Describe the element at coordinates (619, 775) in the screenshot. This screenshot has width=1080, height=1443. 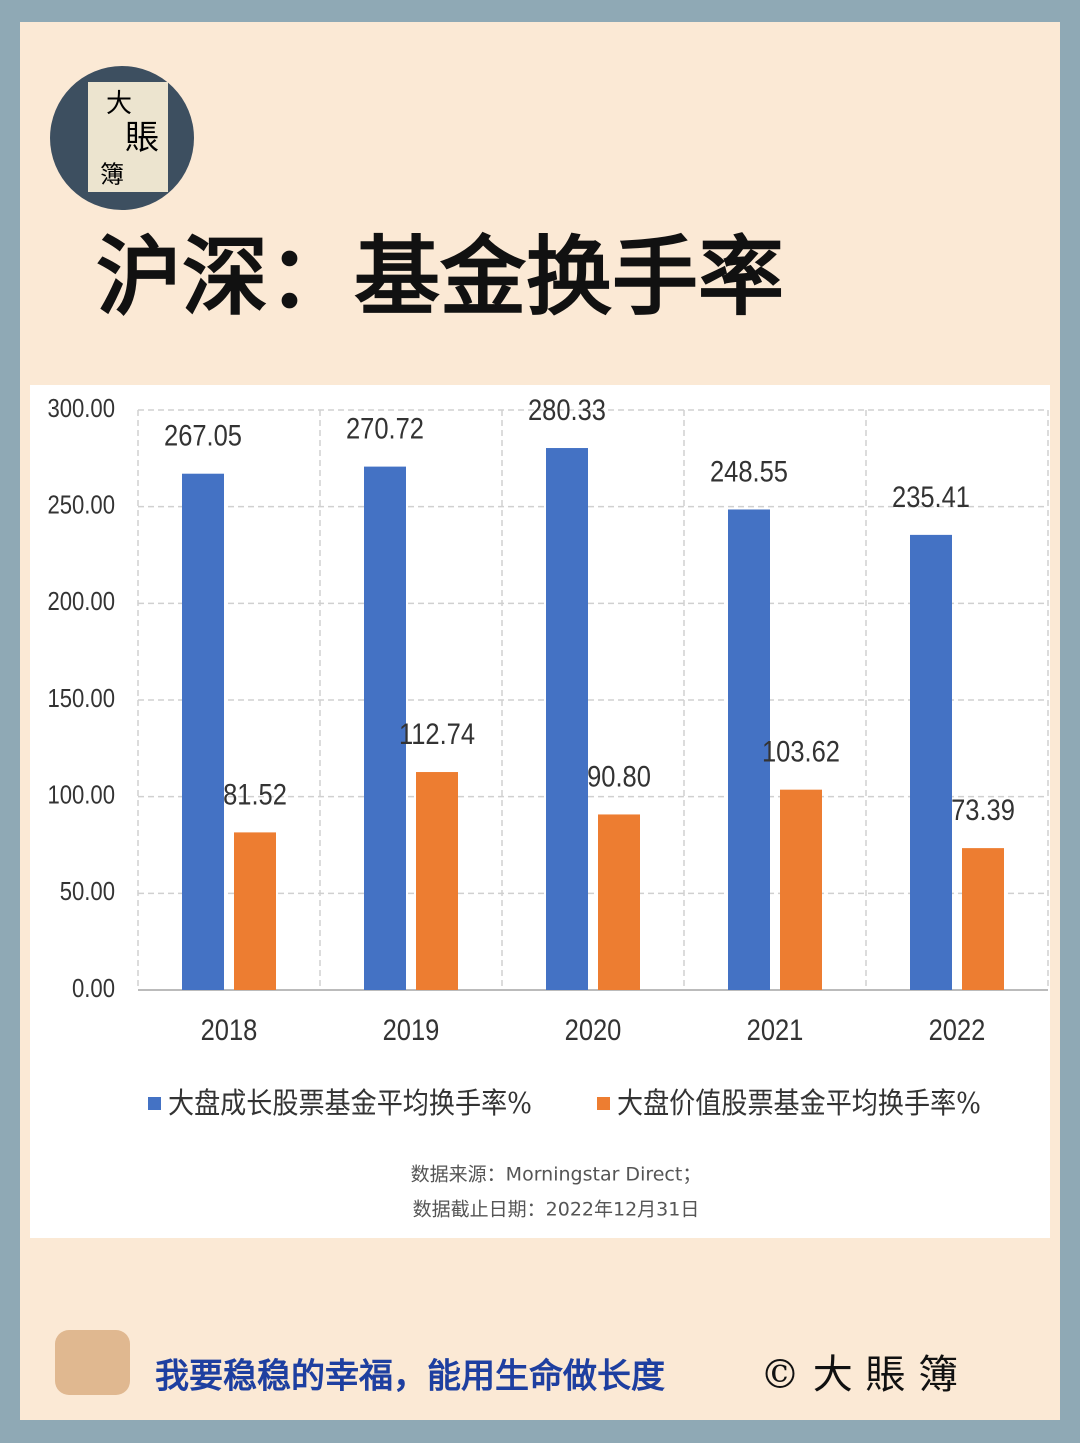
I see `value-label: 90.80` at that location.